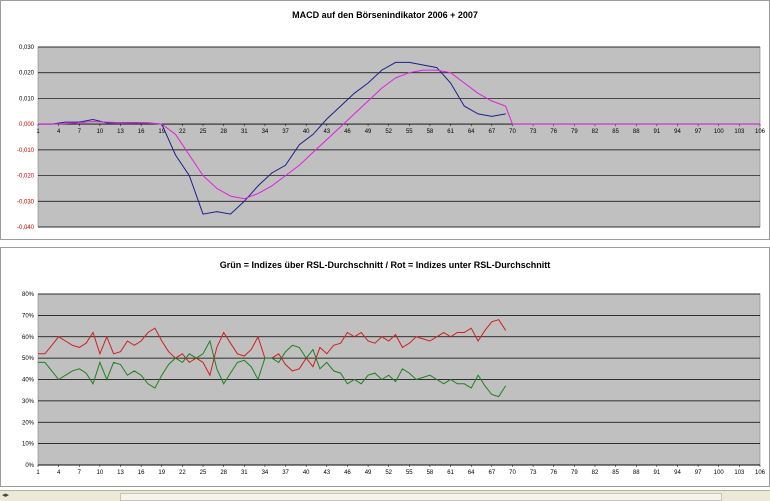 The image size is (770, 501). I want to click on x-tick-label: 37, so click(285, 132).